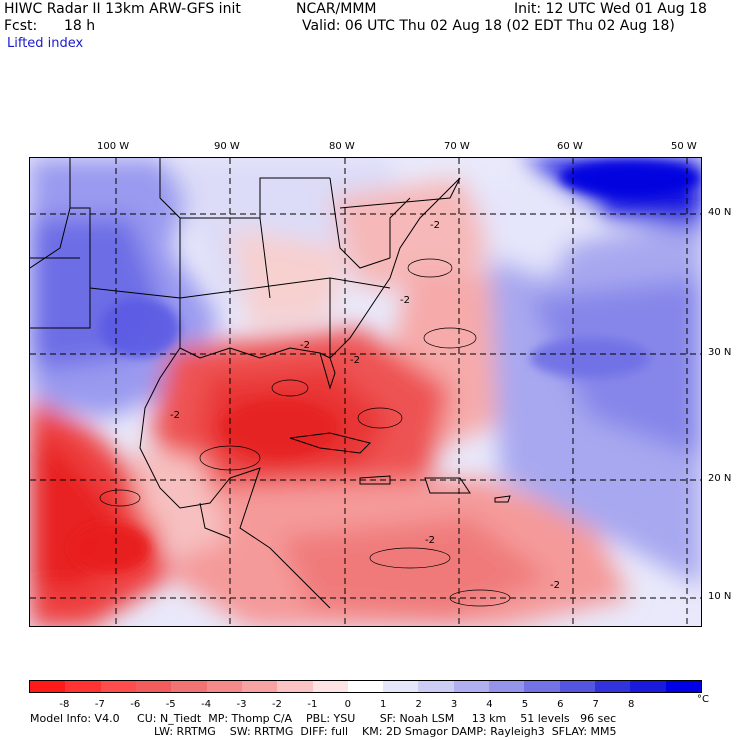 The width and height of the screenshot is (740, 740). Describe the element at coordinates (570, 146) in the screenshot. I see `lon-label: 60 W` at that location.